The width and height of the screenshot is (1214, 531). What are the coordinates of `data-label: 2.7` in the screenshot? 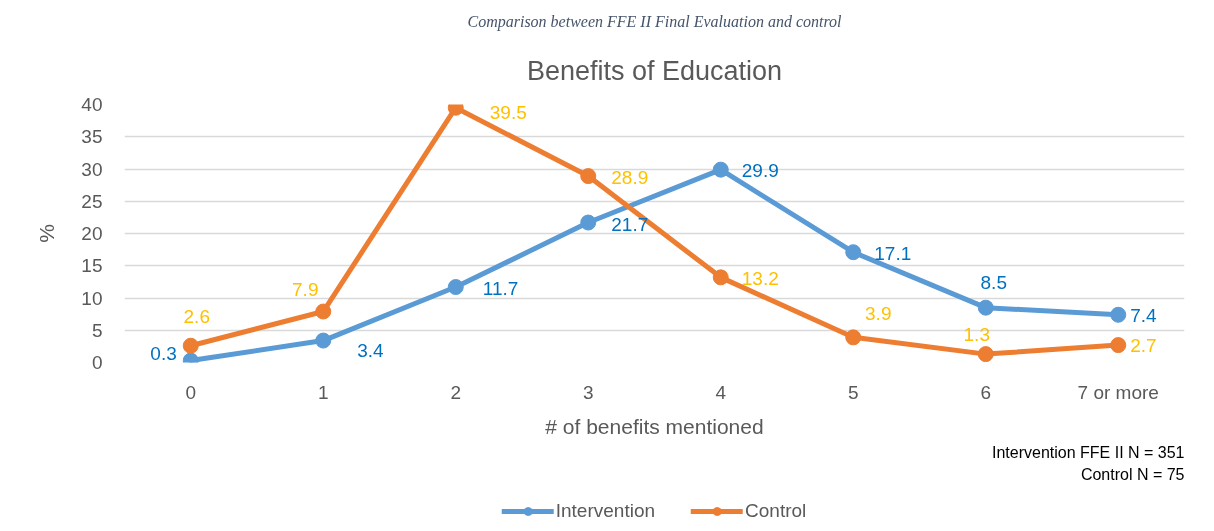 It's located at (1143, 345).